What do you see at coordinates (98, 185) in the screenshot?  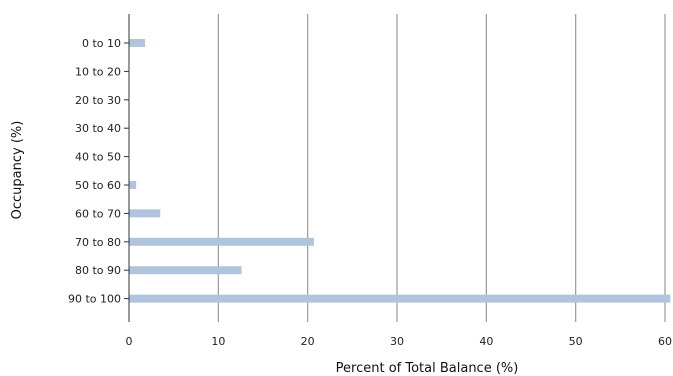 I see `y-tick-label: 50 to 60` at bounding box center [98, 185].